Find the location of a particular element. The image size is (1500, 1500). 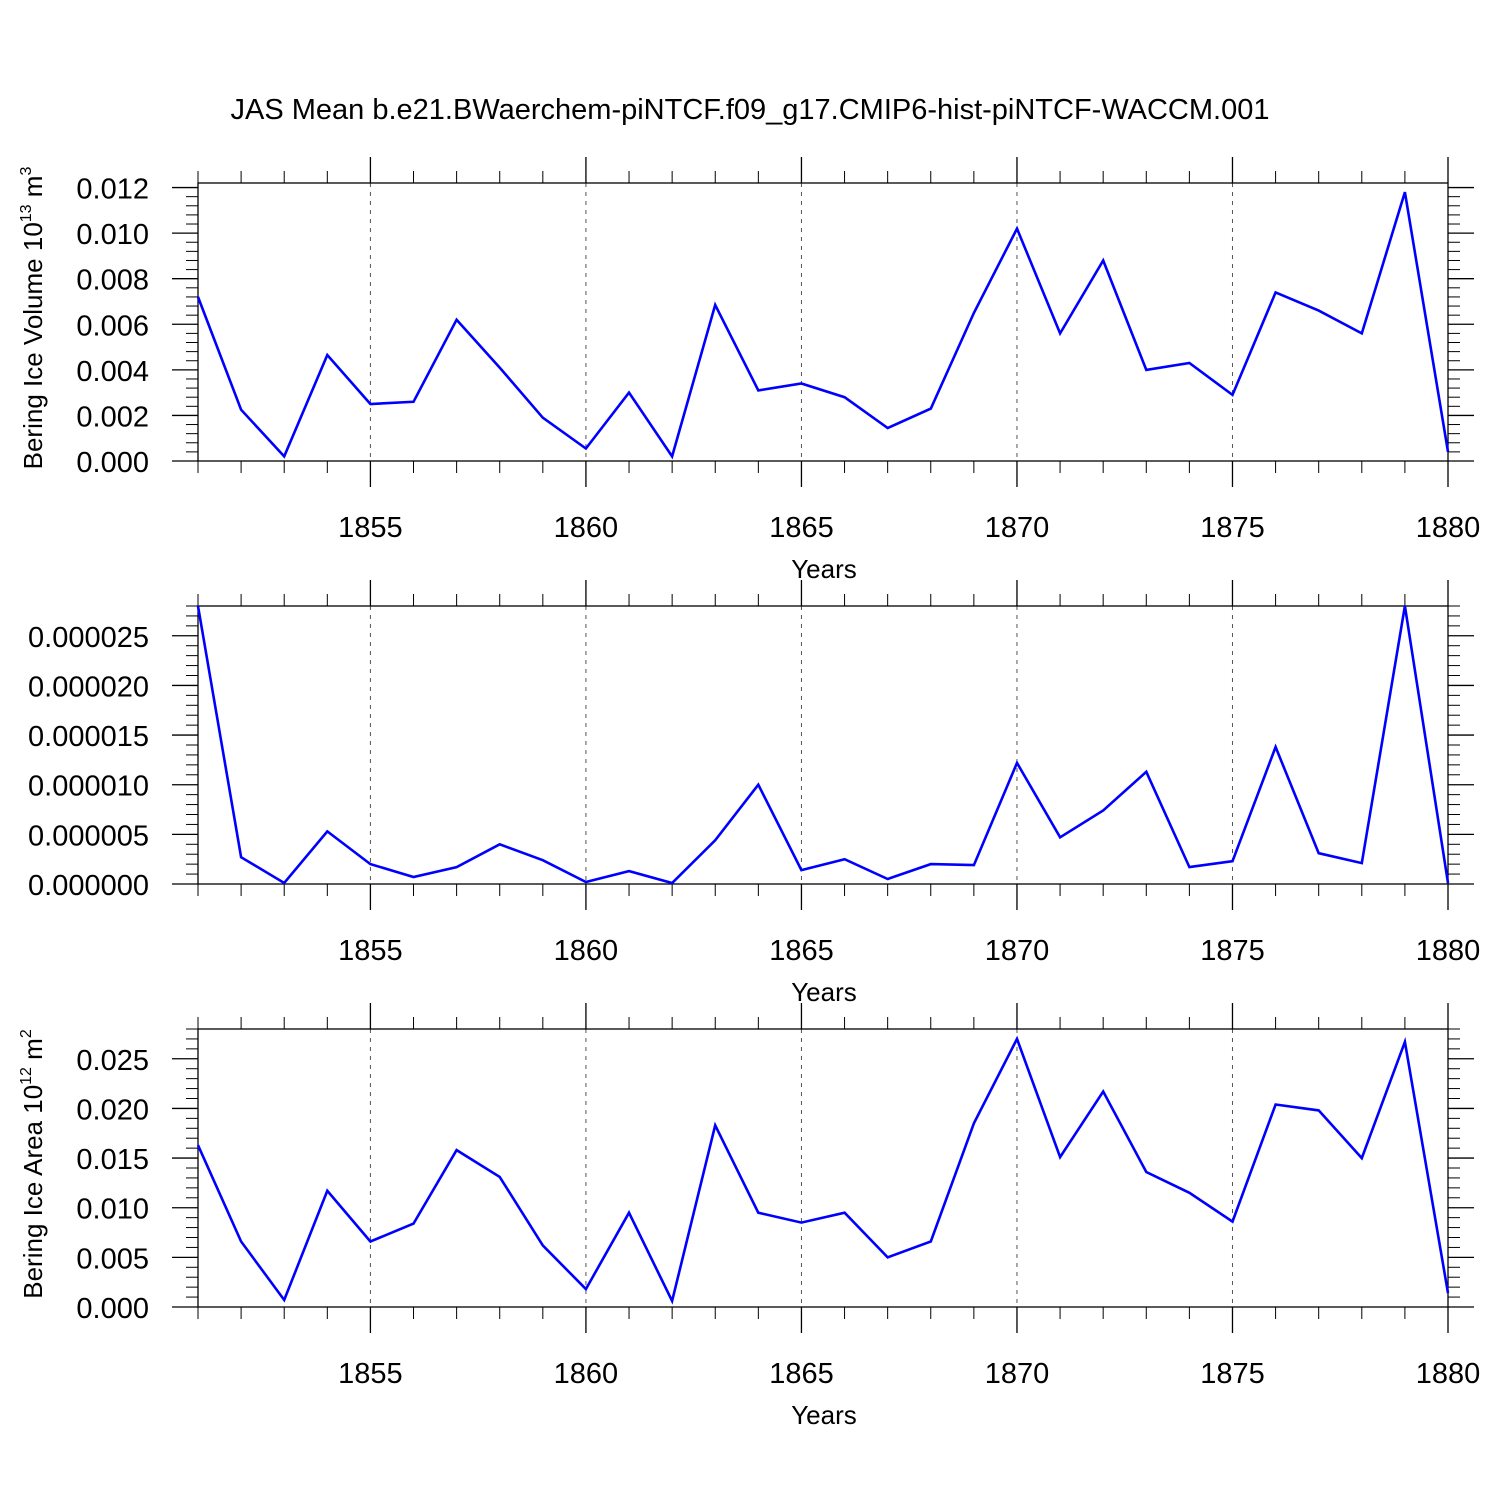

y-axis-label-exponent: 13 is located at coordinates (26, 213).